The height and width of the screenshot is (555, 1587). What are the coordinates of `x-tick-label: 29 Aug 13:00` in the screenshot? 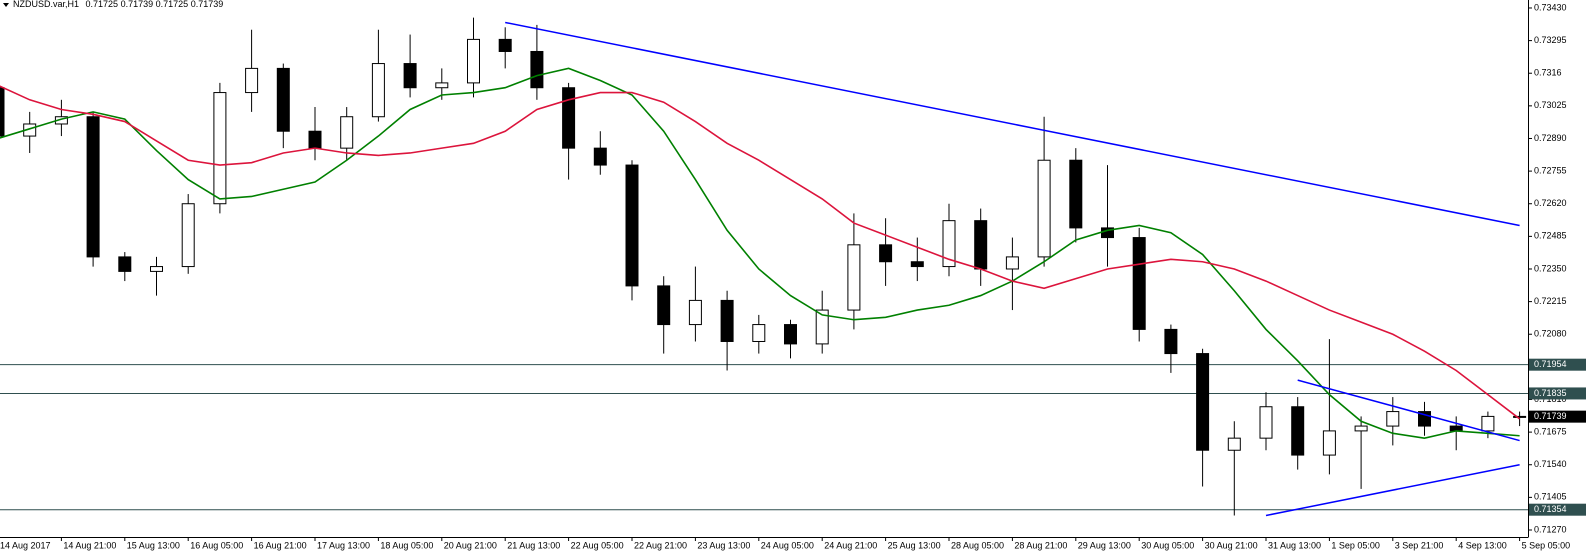 It's located at (1104, 545).